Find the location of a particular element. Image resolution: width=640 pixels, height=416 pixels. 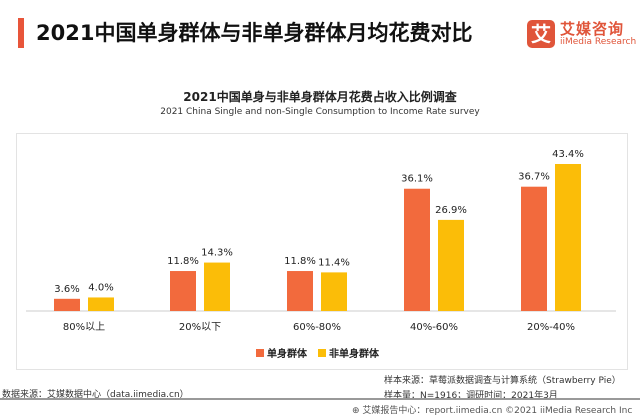

data-label: 26.9% is located at coordinates (451, 210).